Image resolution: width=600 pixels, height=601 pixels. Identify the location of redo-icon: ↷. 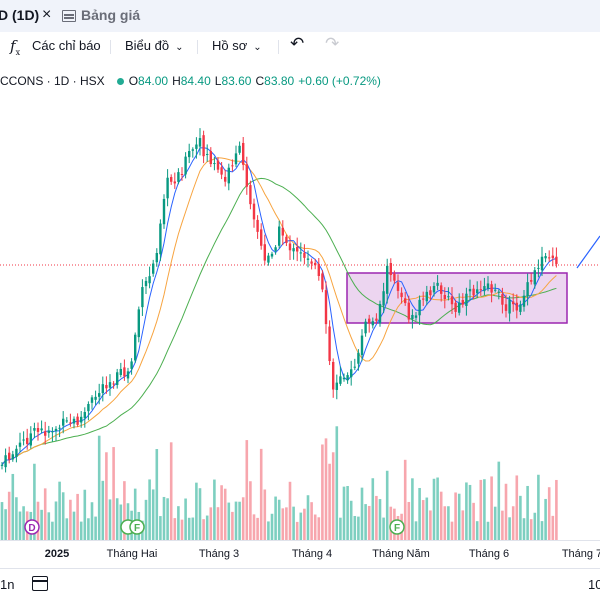
(332, 43).